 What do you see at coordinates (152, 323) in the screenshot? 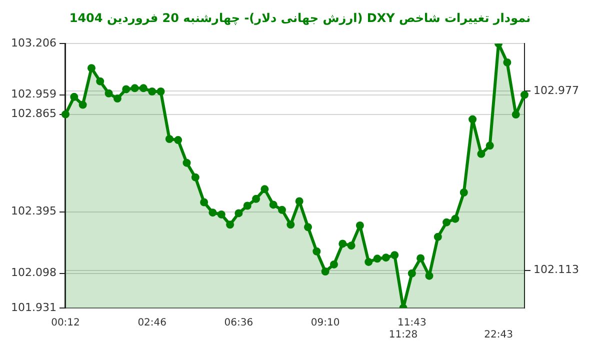
I see `x-tick-label: 02:46` at bounding box center [152, 323].